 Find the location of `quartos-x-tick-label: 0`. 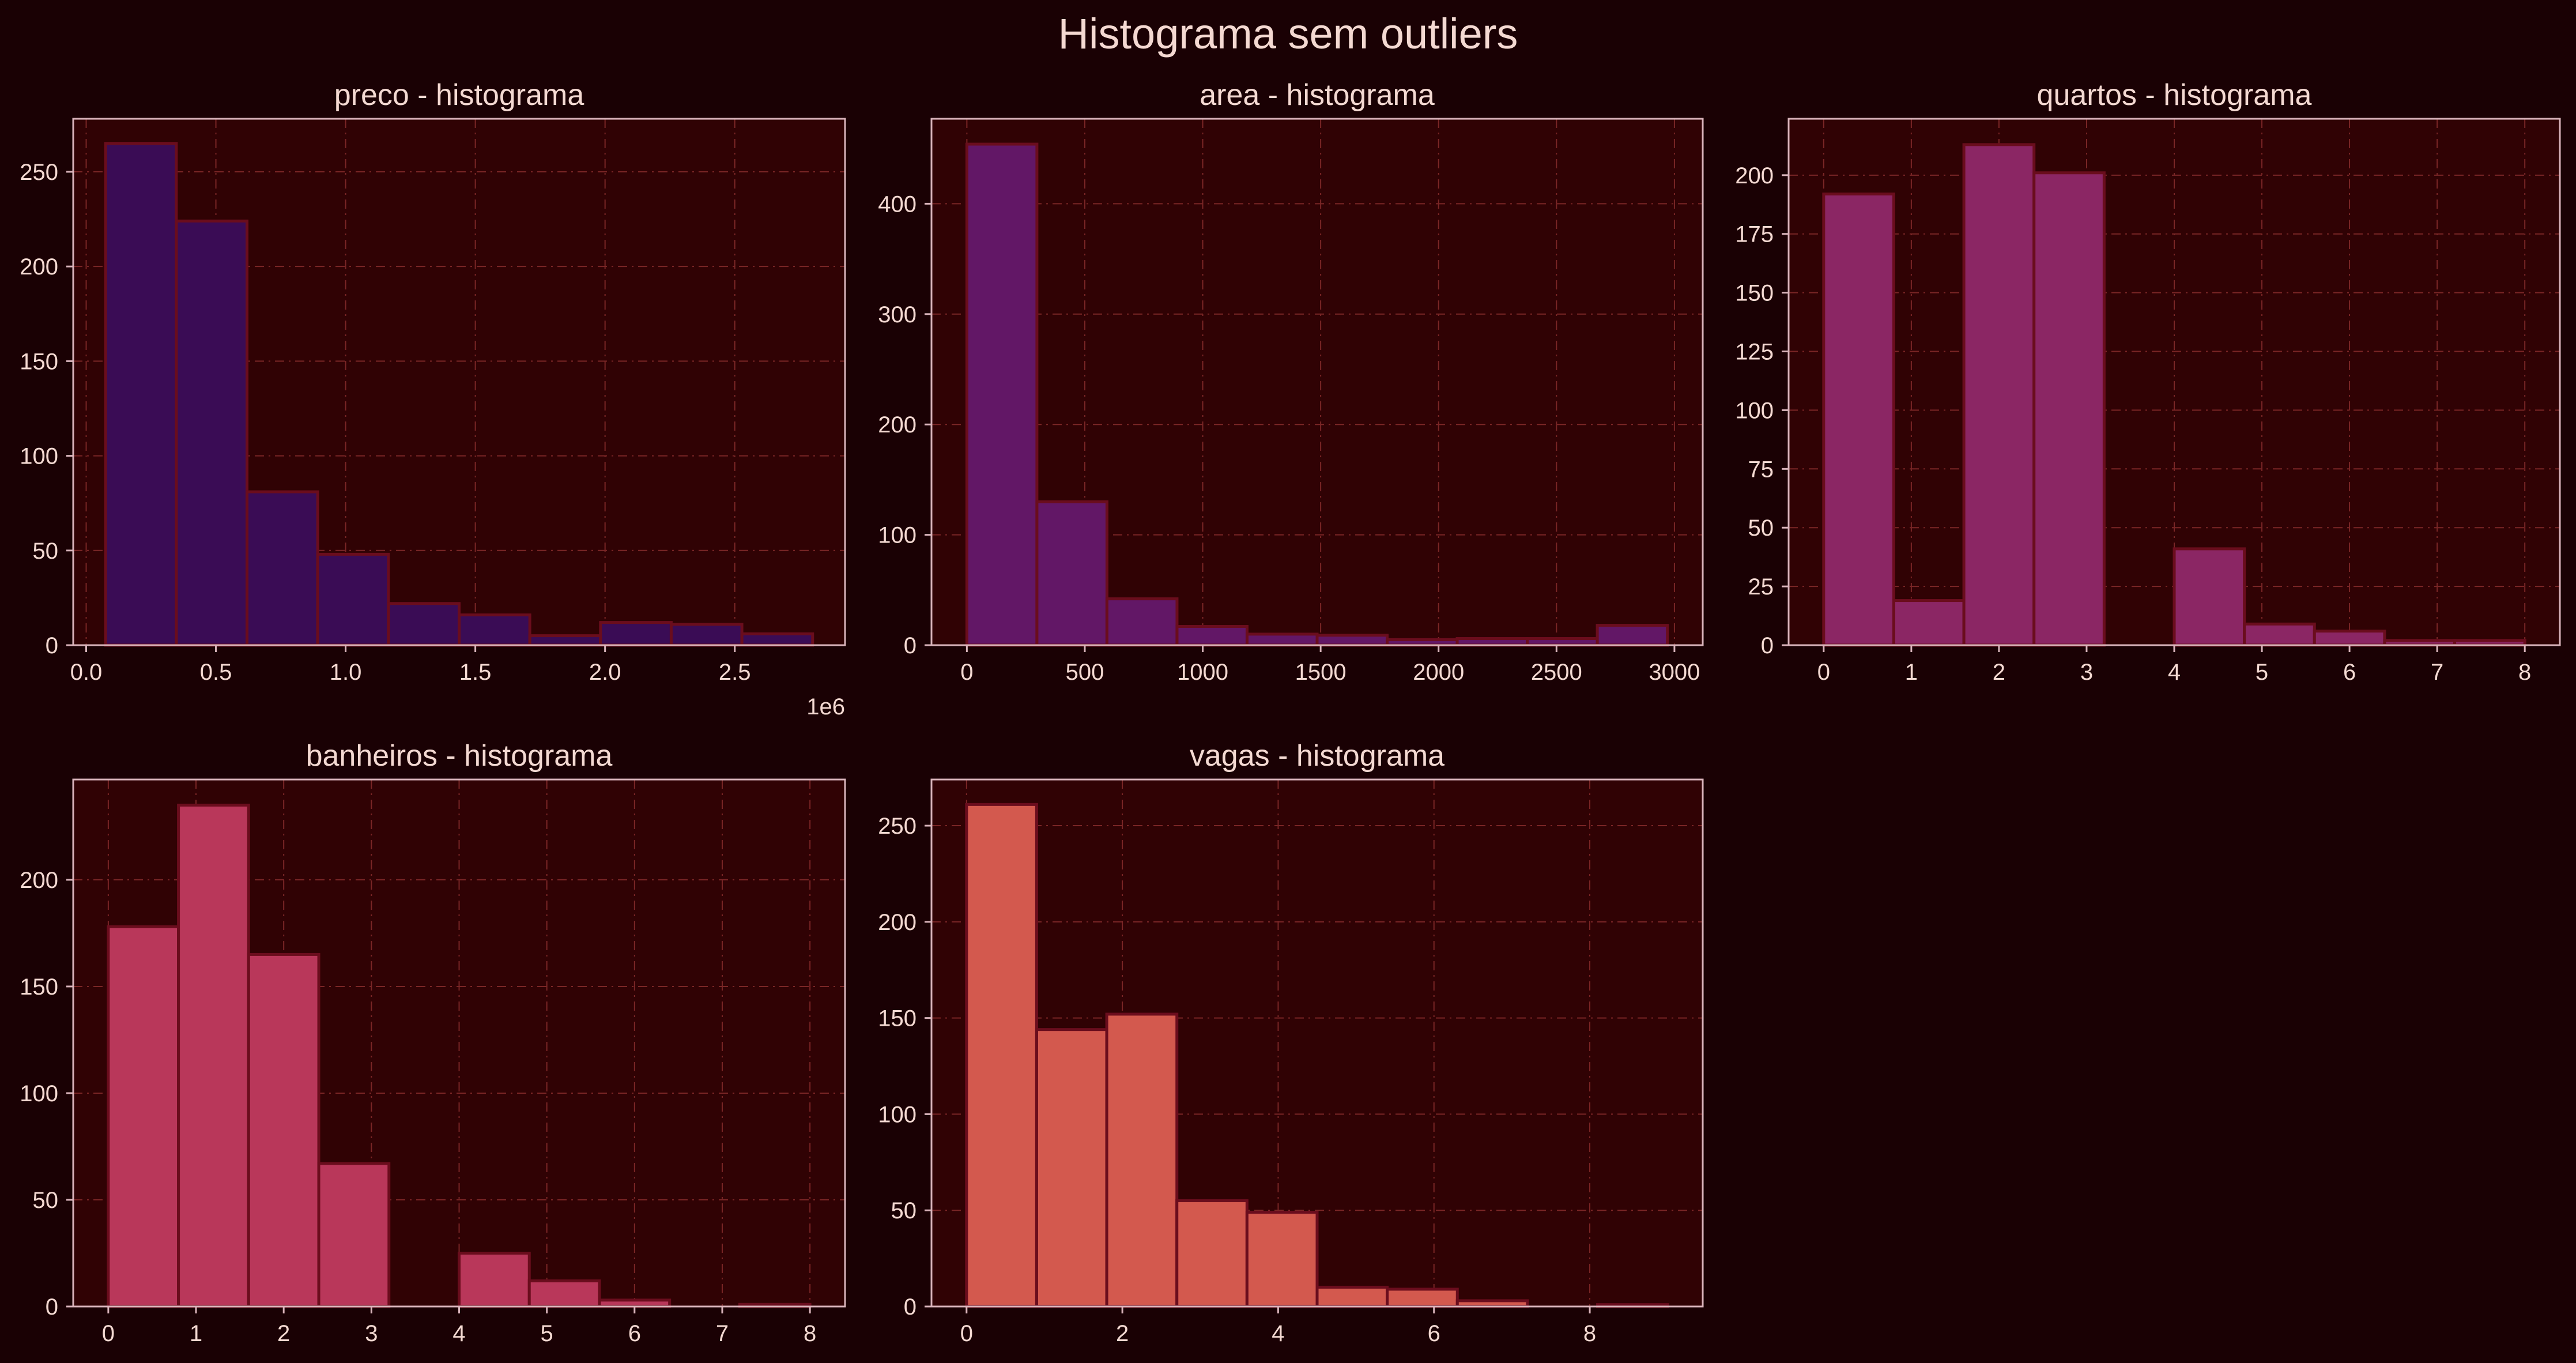

quartos-x-tick-label: 0 is located at coordinates (1823, 672).